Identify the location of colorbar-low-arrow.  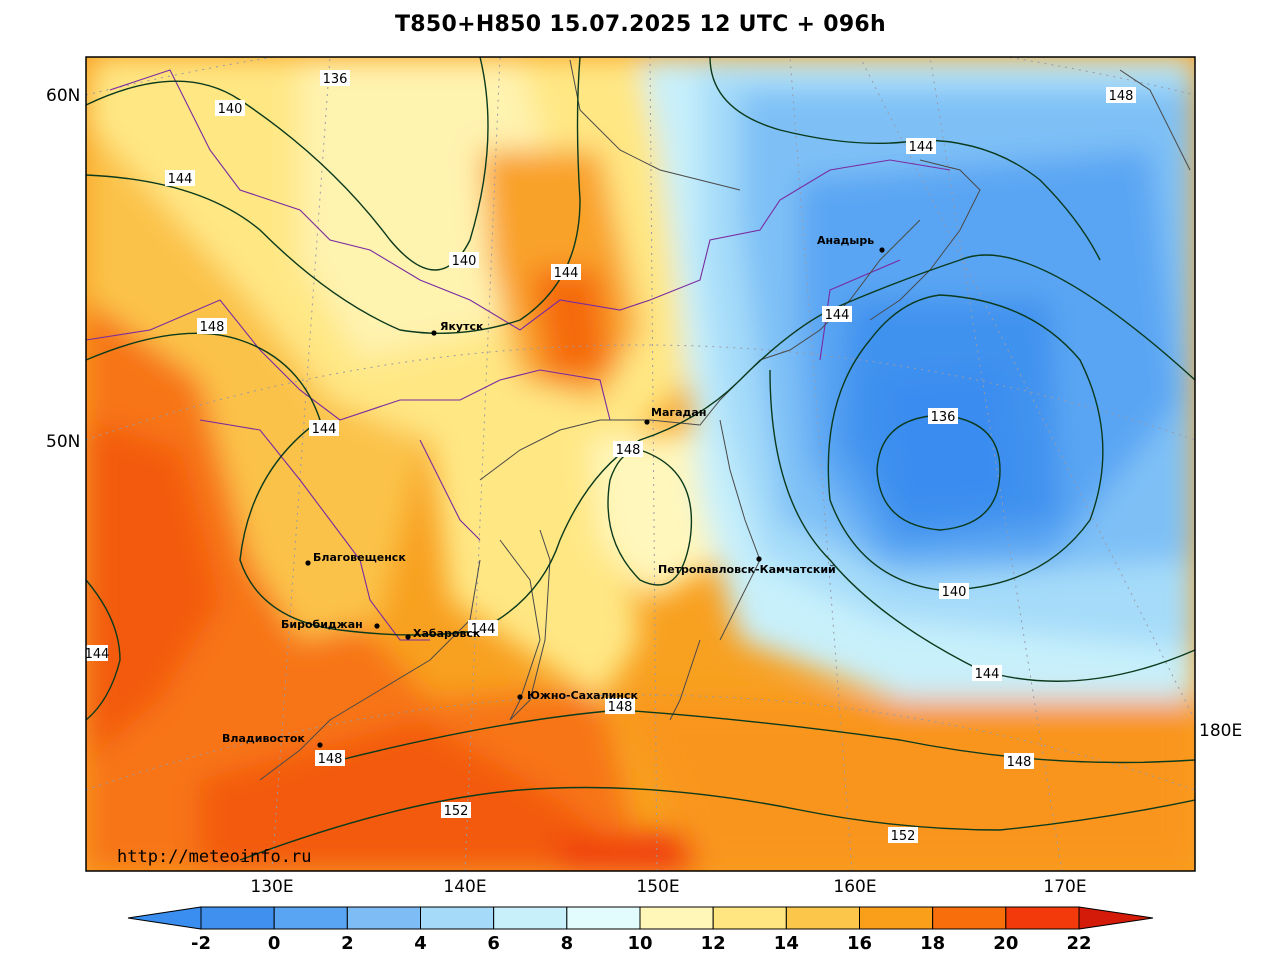
(164, 918).